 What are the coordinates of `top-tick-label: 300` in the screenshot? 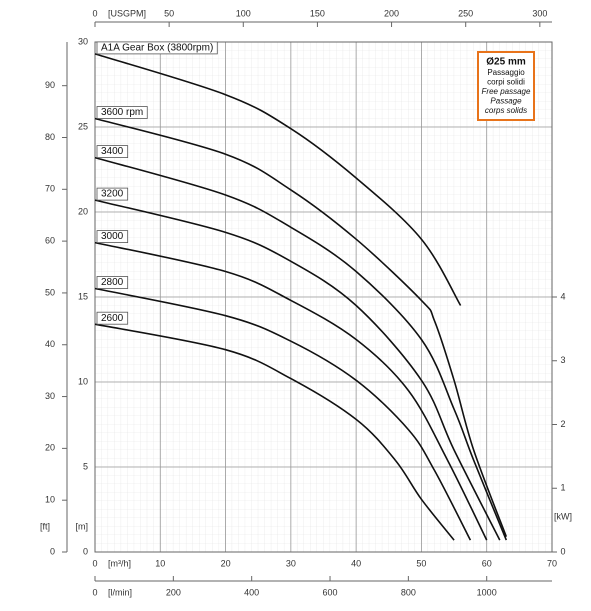 It's located at (539, 13).